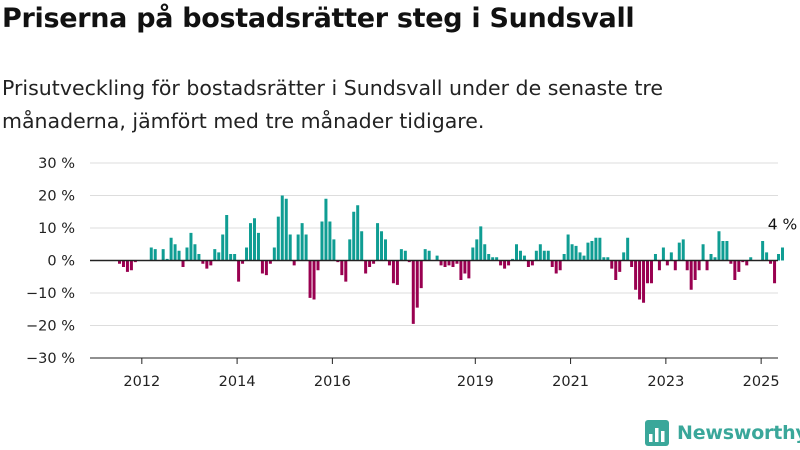  I want to click on x-tick-label: 2016, so click(332, 382).